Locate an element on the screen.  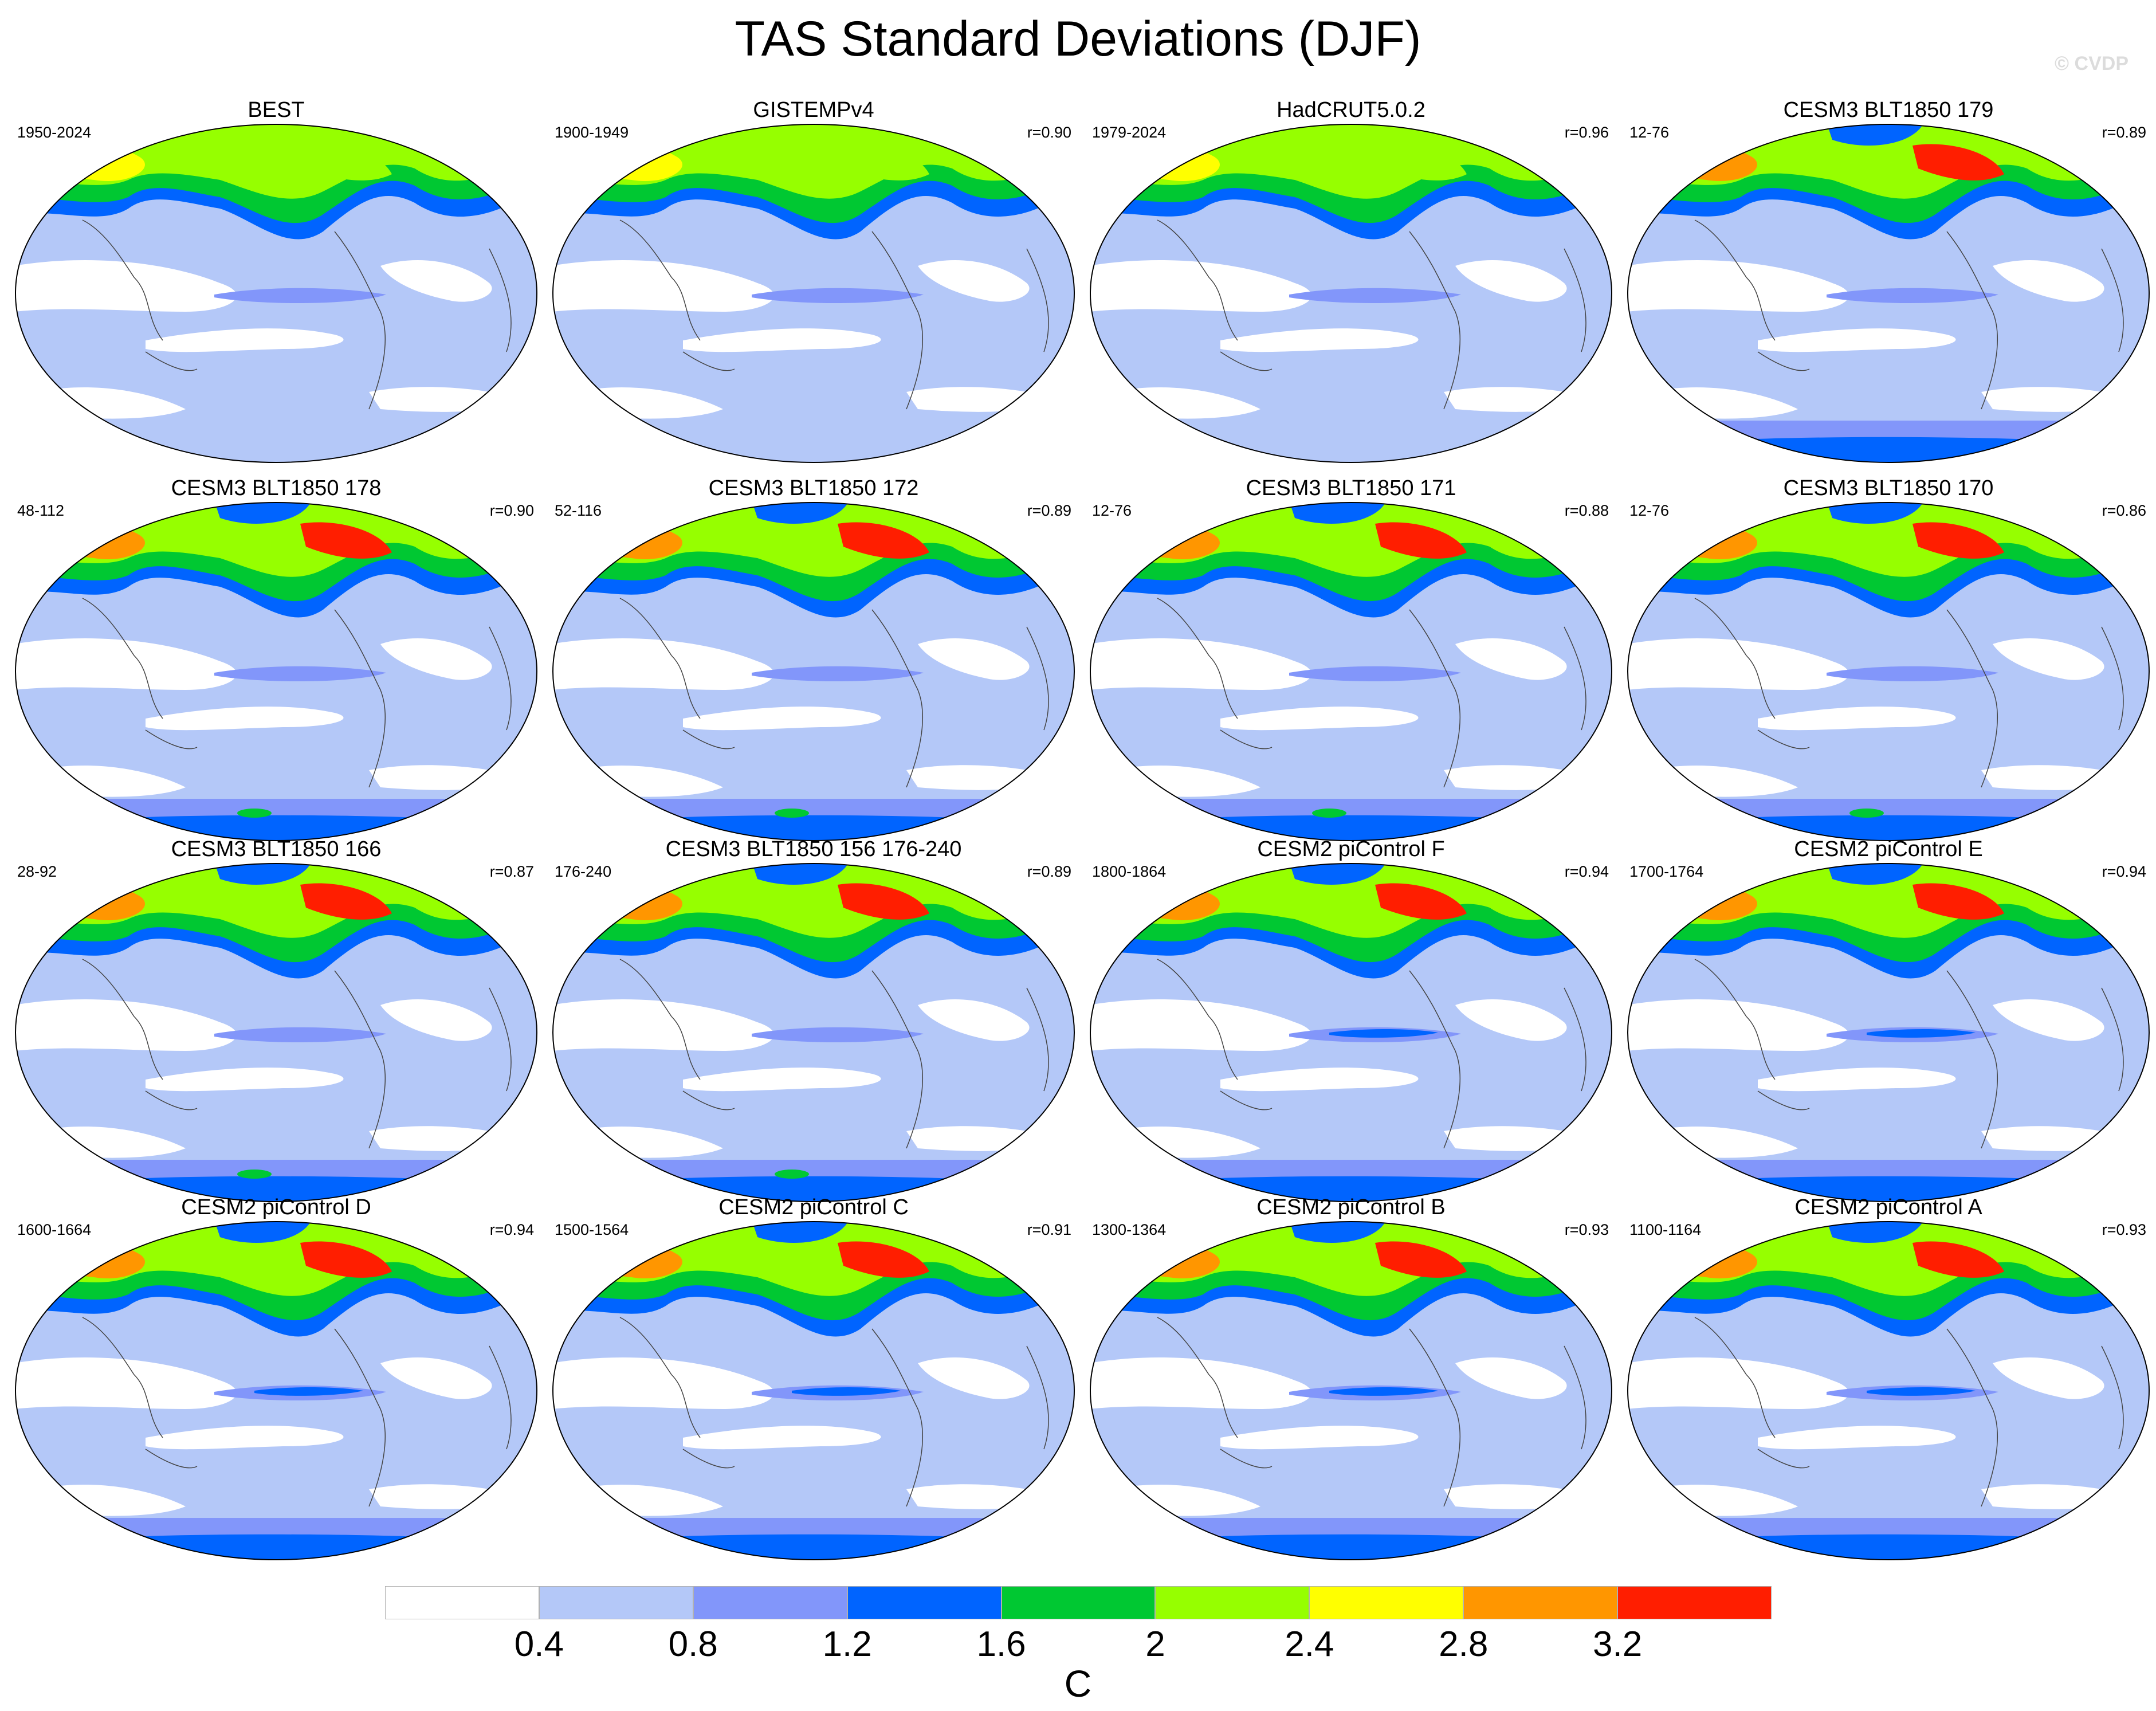
panel-years: 1950-2024 is located at coordinates (54, 132).